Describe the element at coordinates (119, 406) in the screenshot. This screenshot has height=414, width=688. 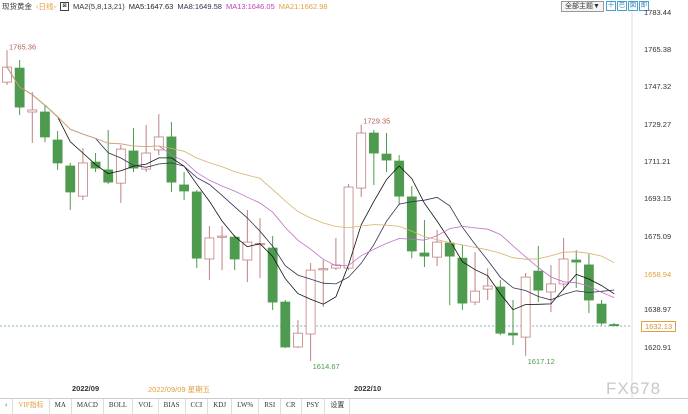
I see `tab-boll: BOLL` at that location.